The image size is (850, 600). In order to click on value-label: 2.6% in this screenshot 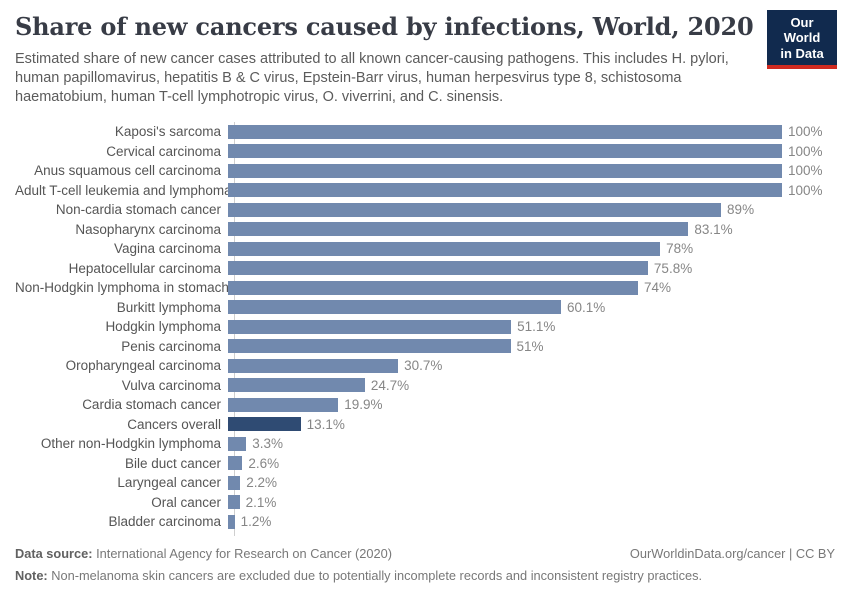, I will do `click(264, 463)`.